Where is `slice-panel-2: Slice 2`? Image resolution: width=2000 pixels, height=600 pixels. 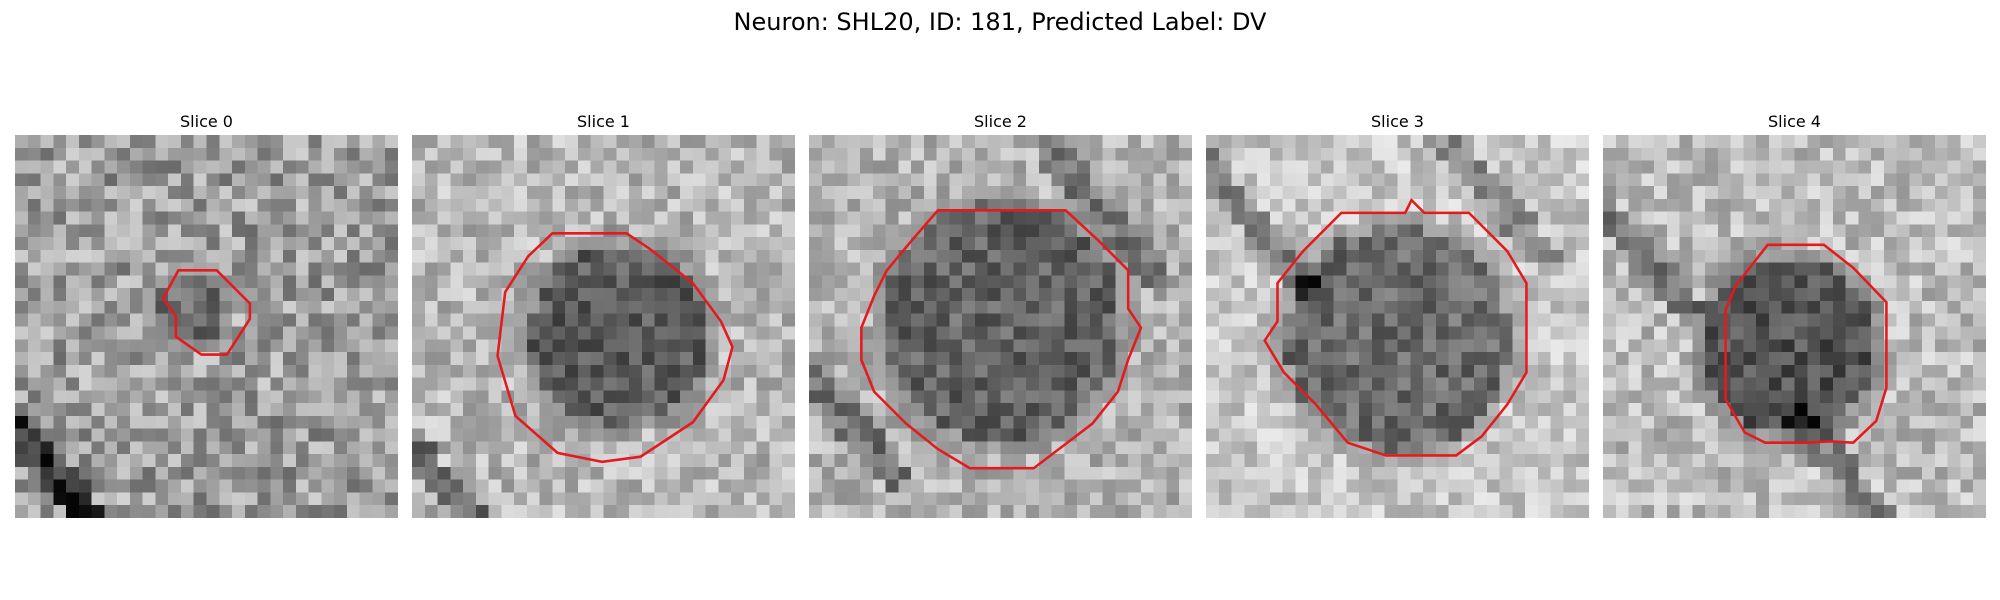
slice-panel-2: Slice 2 is located at coordinates (1000, 315).